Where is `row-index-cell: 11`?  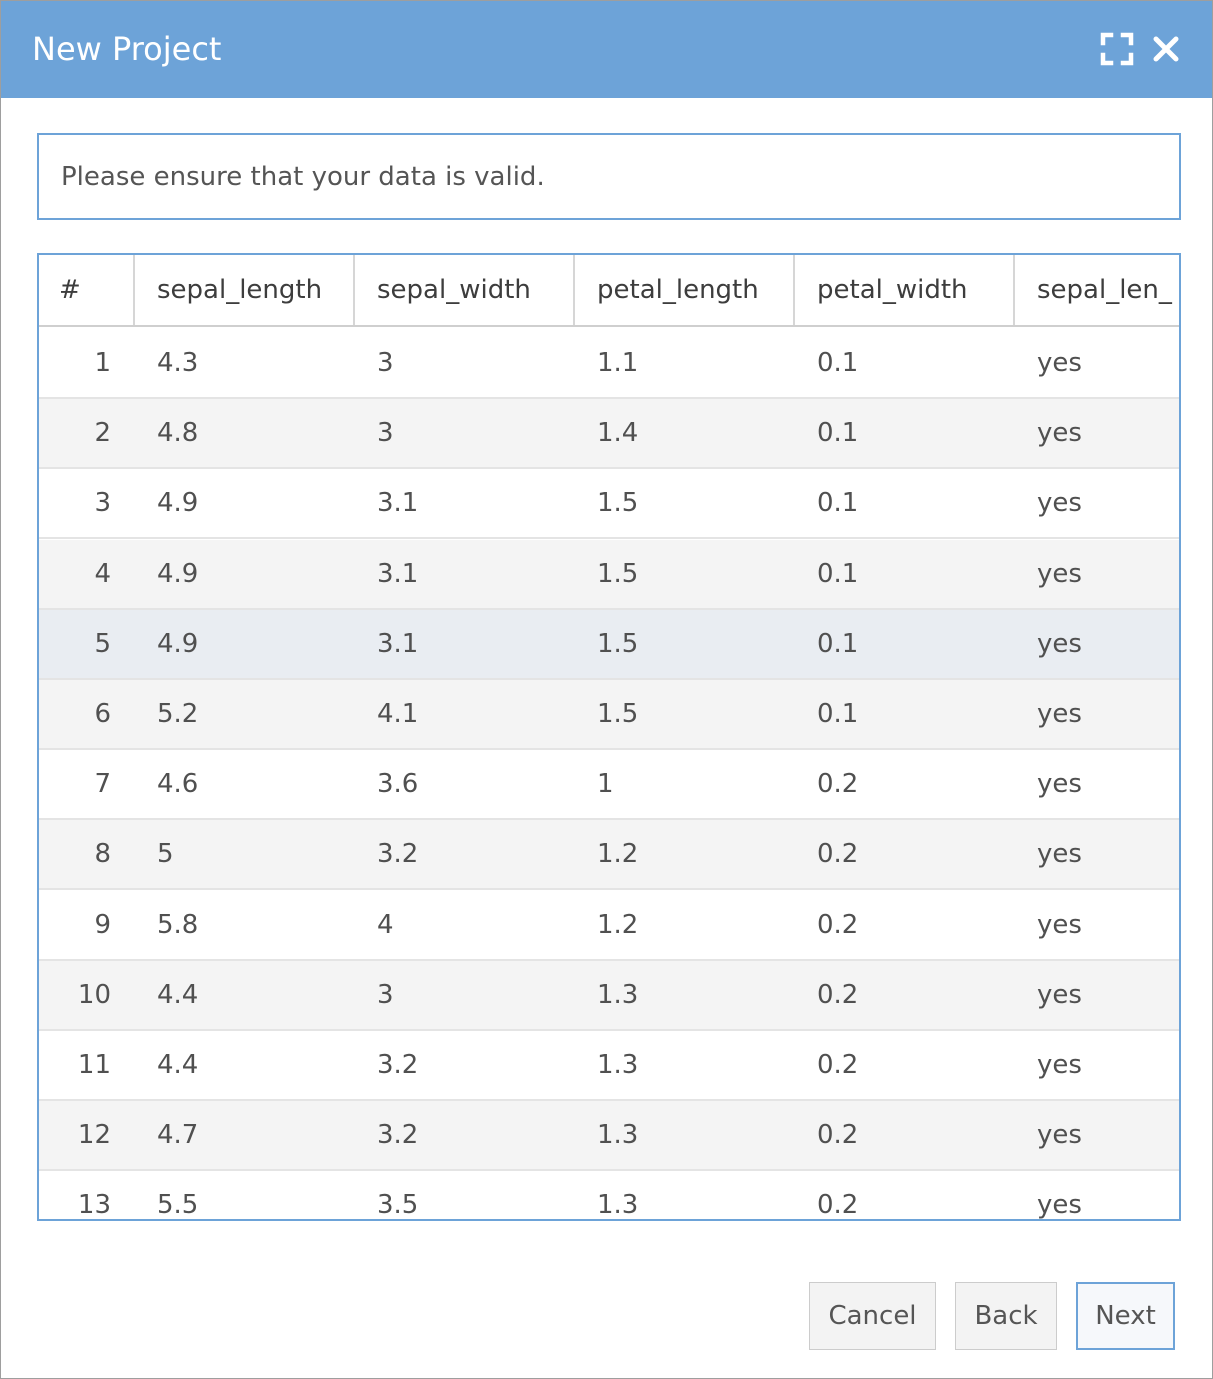
row-index-cell: 11 is located at coordinates (94, 1065).